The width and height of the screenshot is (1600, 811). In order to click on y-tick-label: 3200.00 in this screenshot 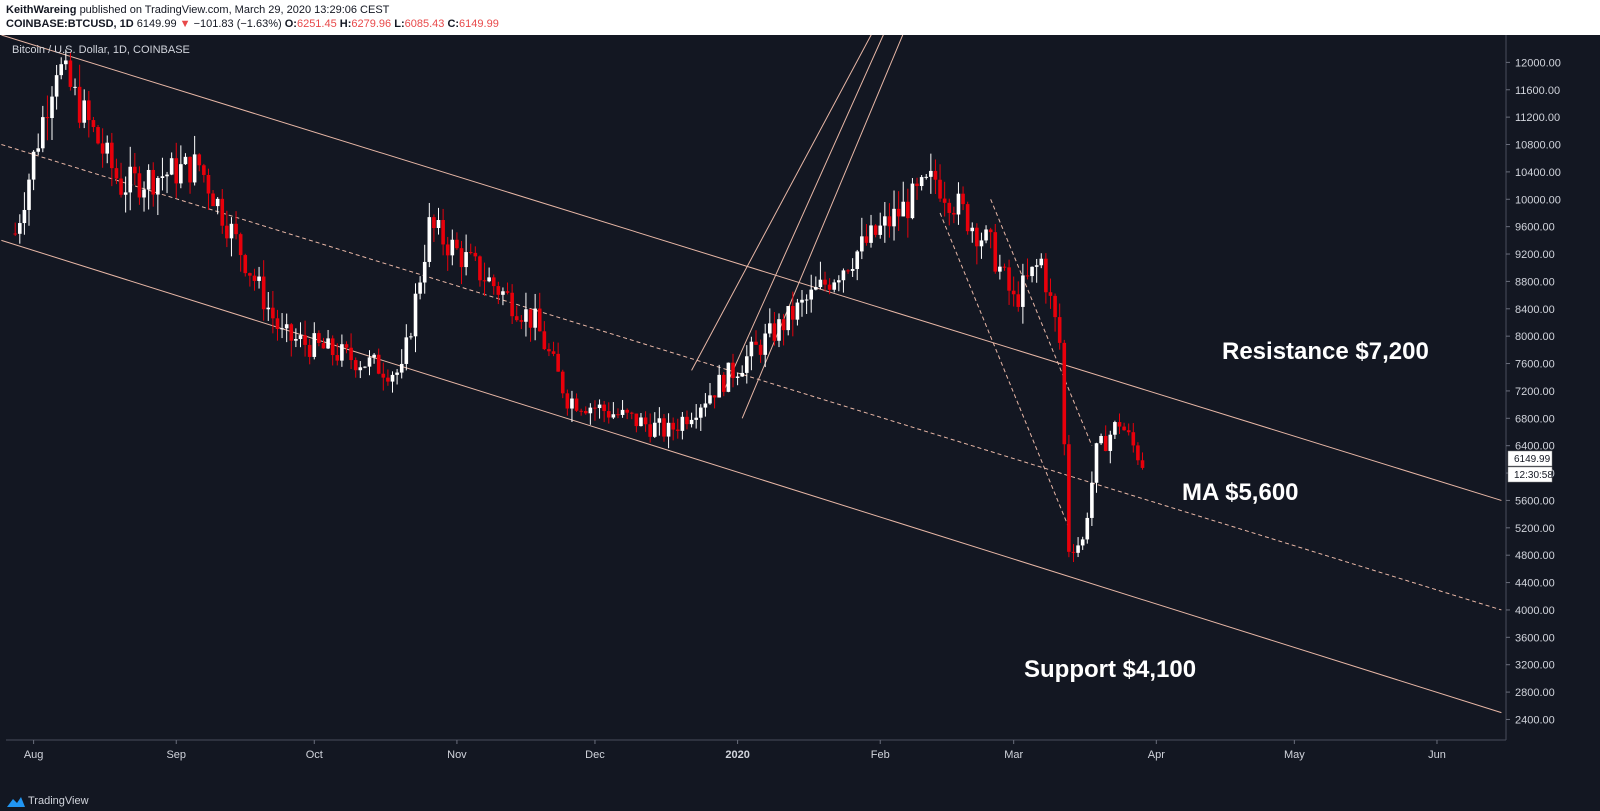, I will do `click(1535, 666)`.